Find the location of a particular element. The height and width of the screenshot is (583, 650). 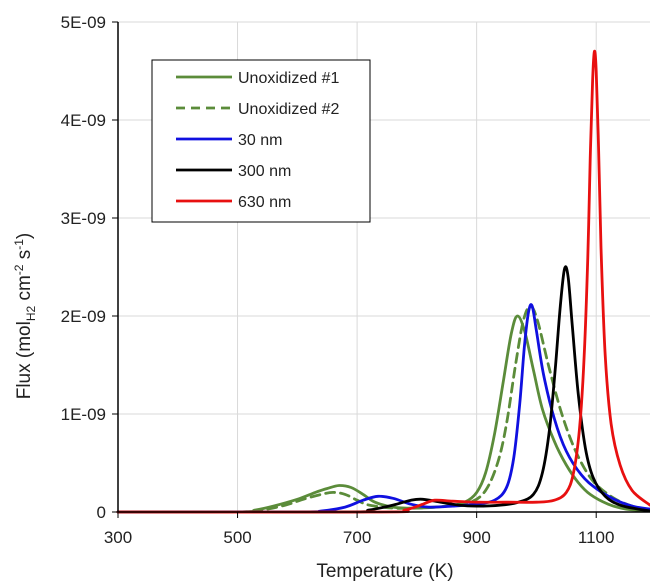

legend-label: Unoxidized #2 is located at coordinates (289, 109).